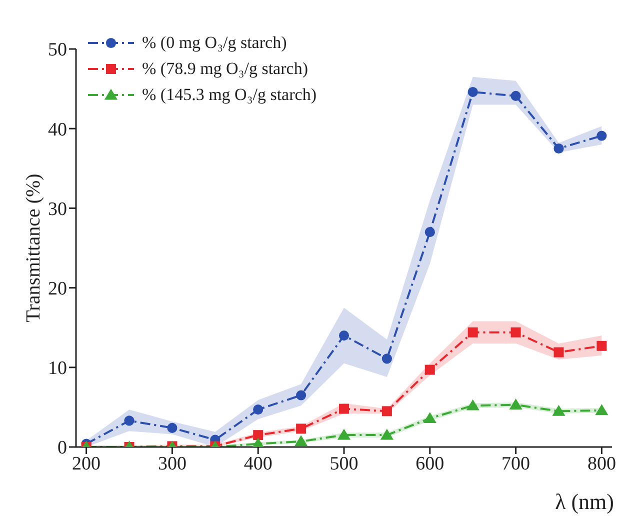  Describe the element at coordinates (258, 463) in the screenshot. I see `x-tick-label: 400` at that location.